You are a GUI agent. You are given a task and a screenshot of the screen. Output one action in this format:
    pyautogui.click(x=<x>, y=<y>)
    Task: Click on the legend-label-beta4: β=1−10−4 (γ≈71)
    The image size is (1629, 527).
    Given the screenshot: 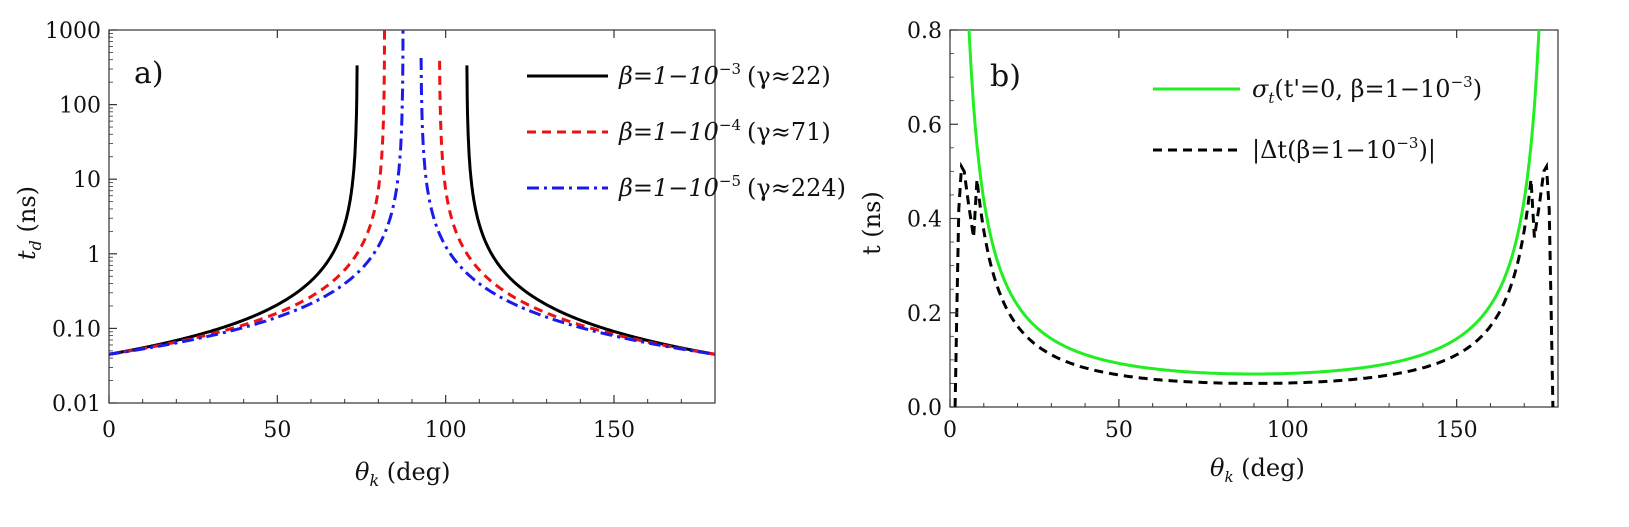 What is the action you would take?
    pyautogui.click(x=724, y=131)
    